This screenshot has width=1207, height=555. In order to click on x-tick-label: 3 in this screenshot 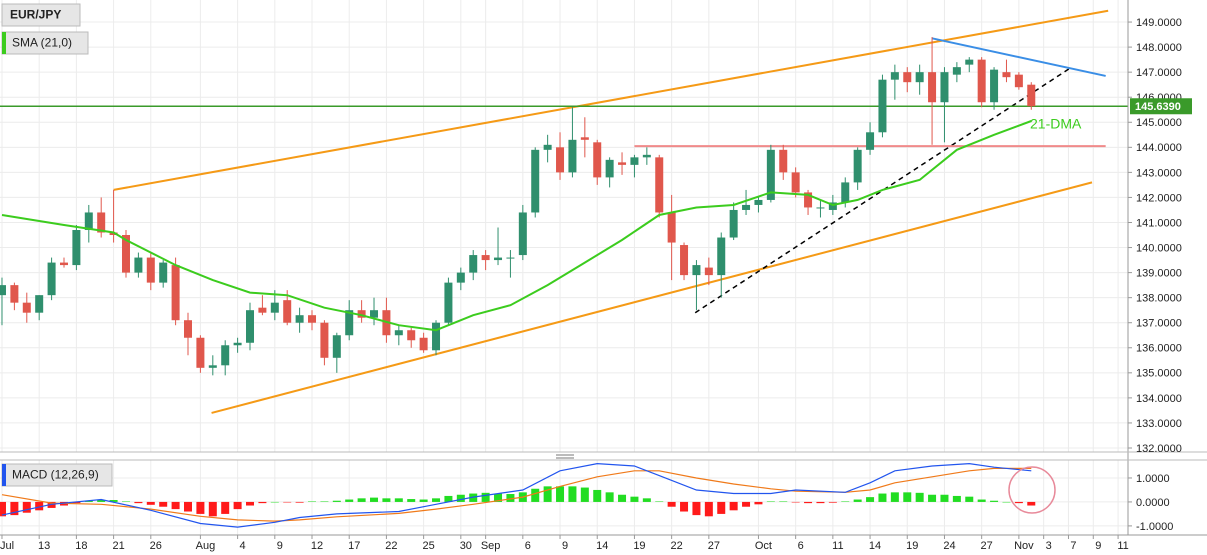, I will do `click(1049, 546)`.